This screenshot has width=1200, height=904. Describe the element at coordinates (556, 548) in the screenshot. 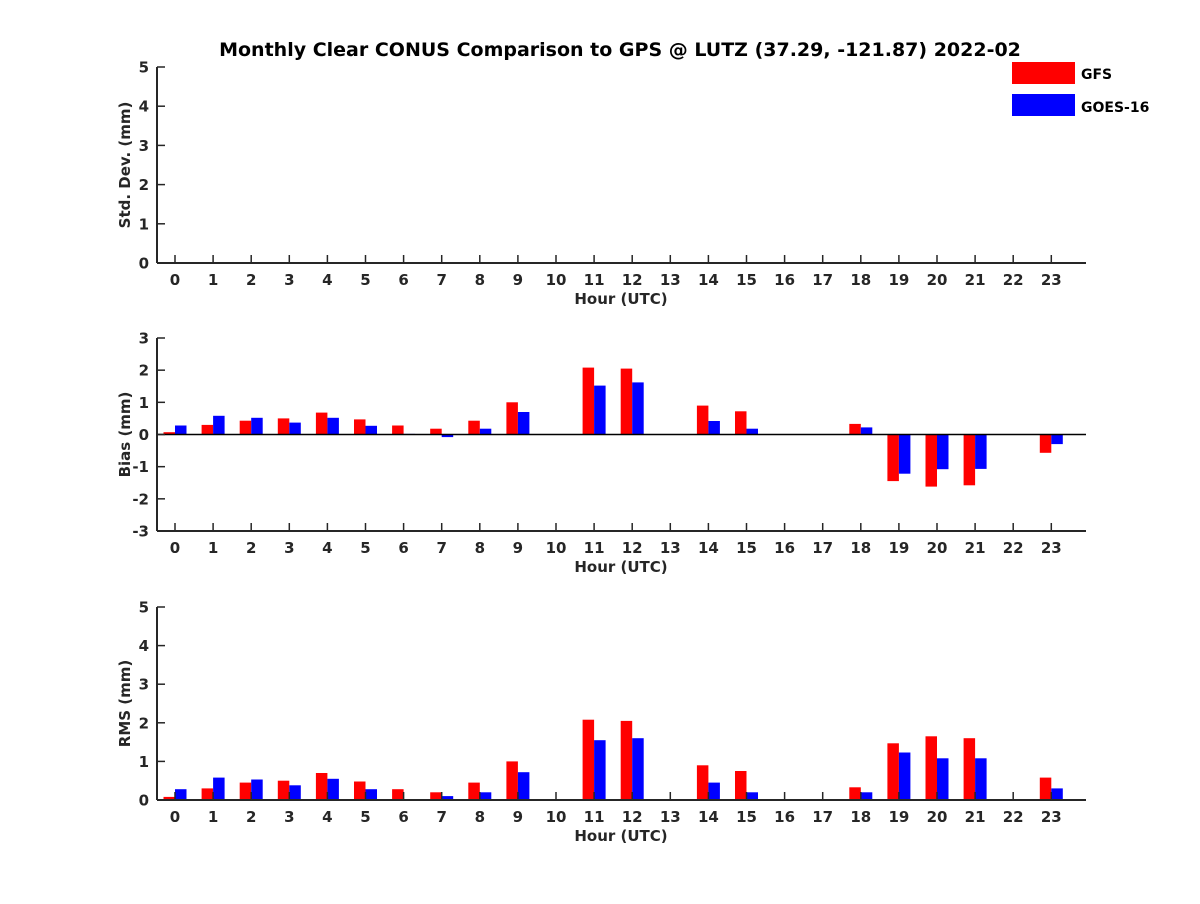

I see `bias-xtick-label: 10` at that location.